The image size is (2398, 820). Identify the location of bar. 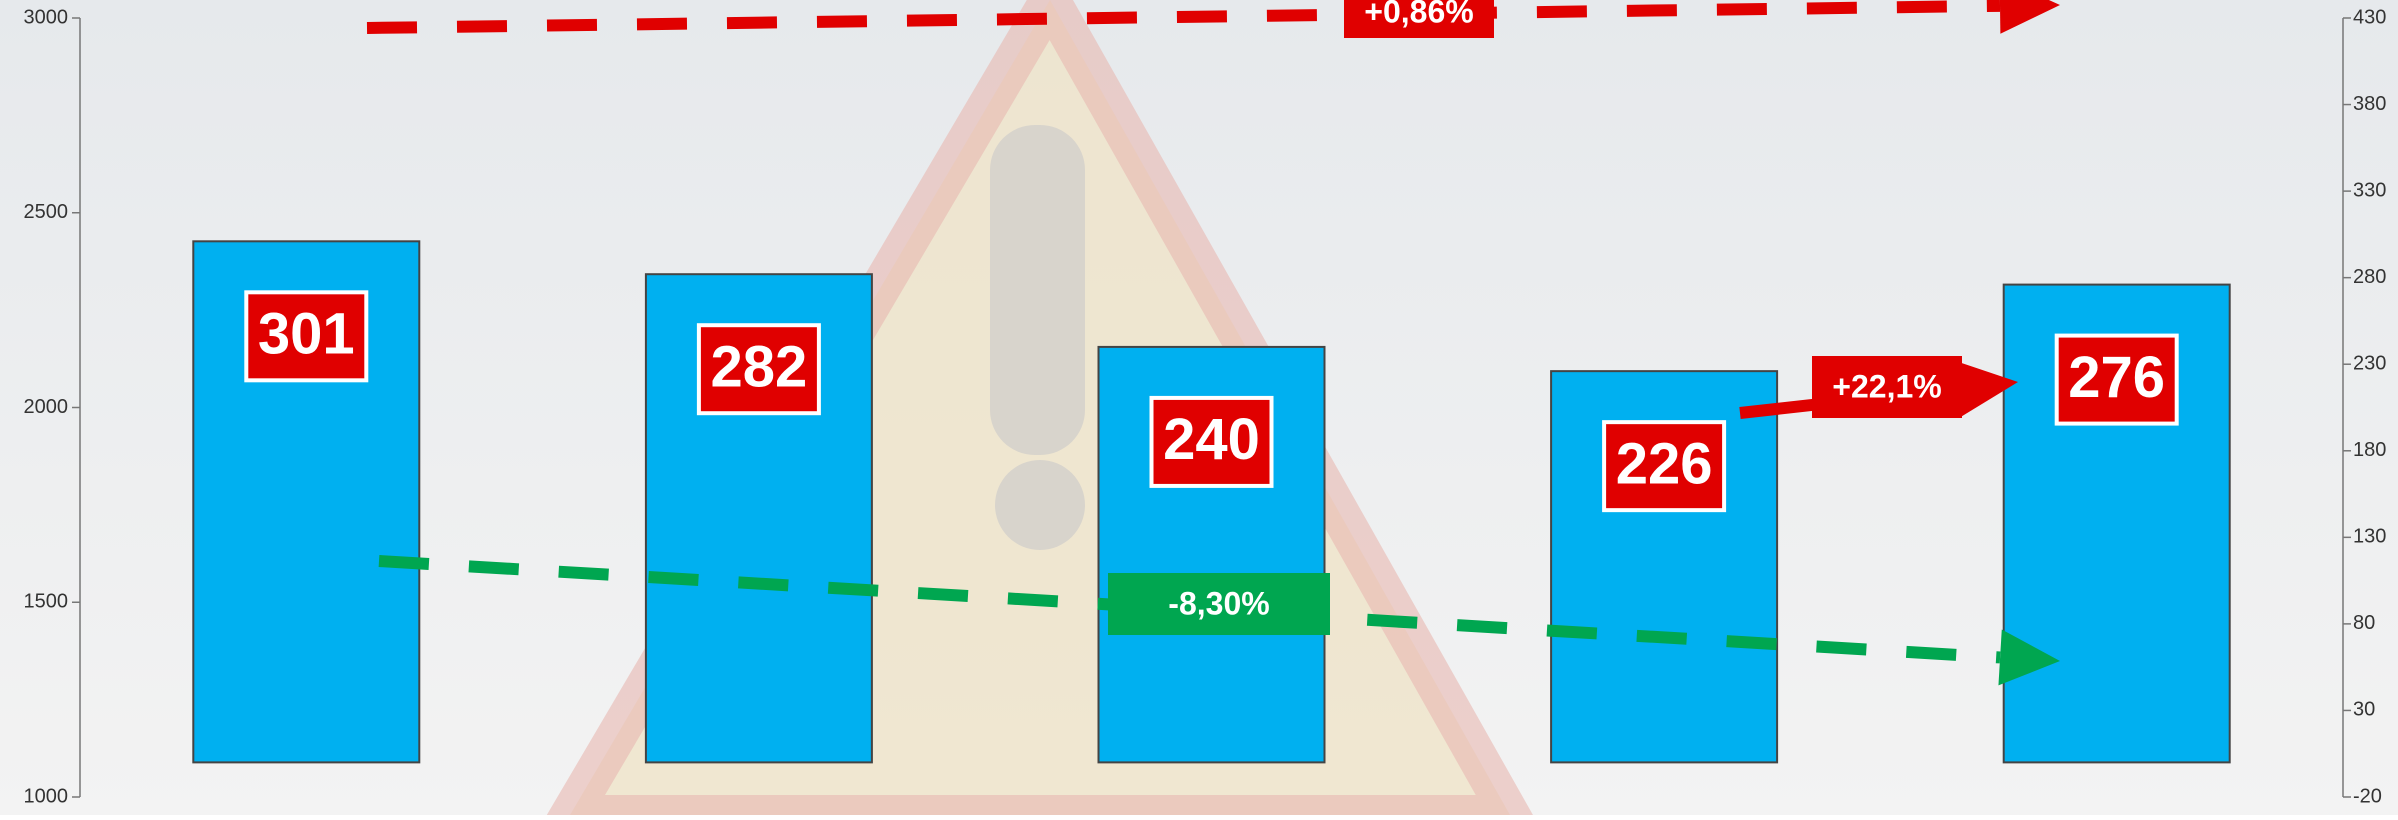
(2116, 523).